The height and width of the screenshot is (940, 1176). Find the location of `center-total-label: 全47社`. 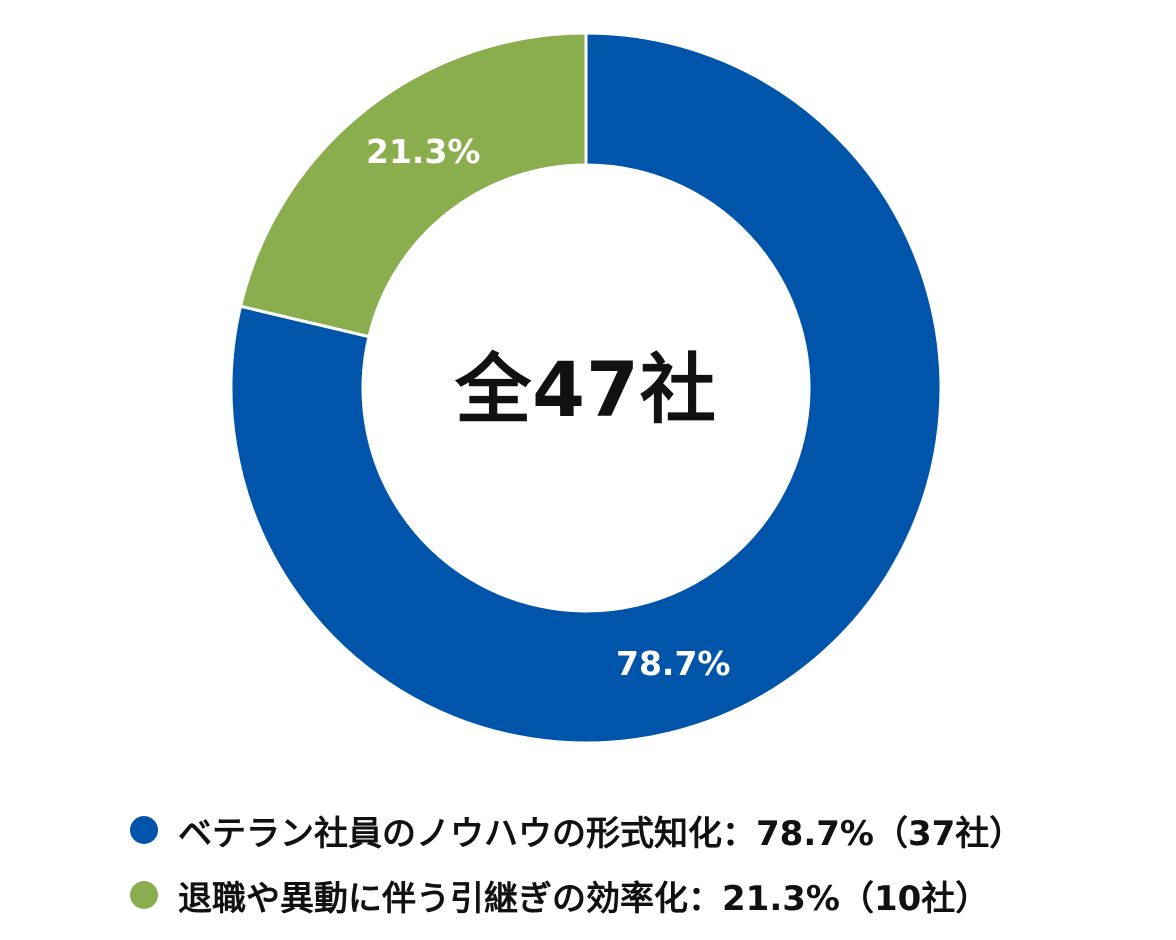

center-total-label: 全47社 is located at coordinates (586, 389).